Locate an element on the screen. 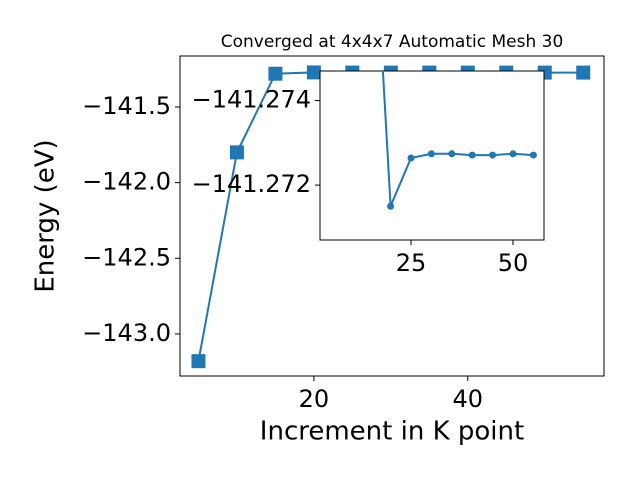 This screenshot has height=480, width=640. y-tick-label: −141.274 is located at coordinates (251, 100).